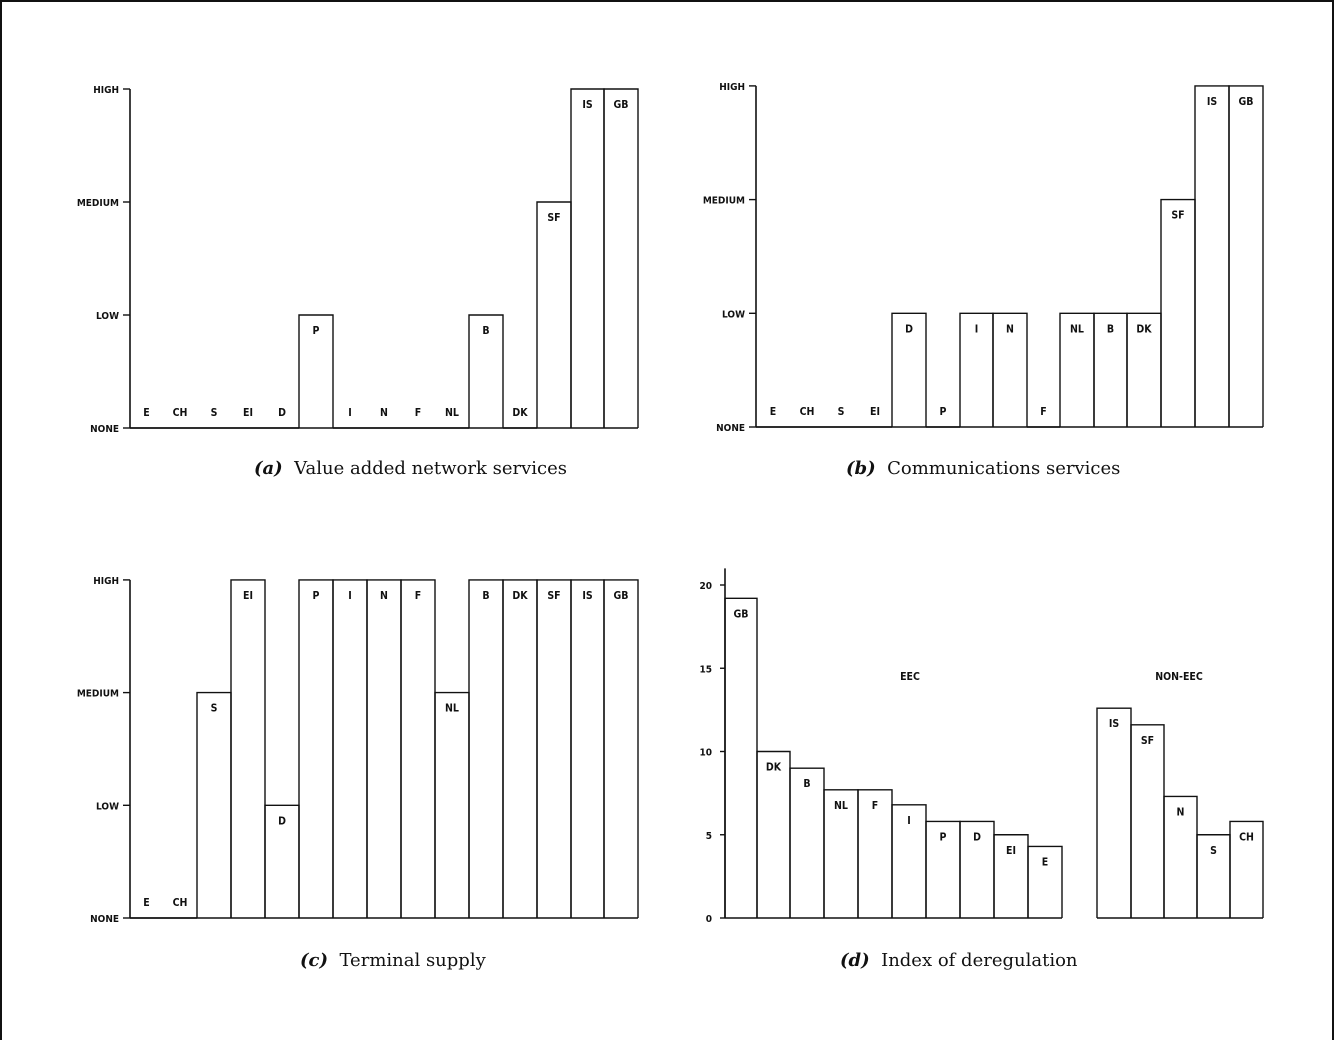  I want to click on panel-a-bar-label: P, so click(316, 331).